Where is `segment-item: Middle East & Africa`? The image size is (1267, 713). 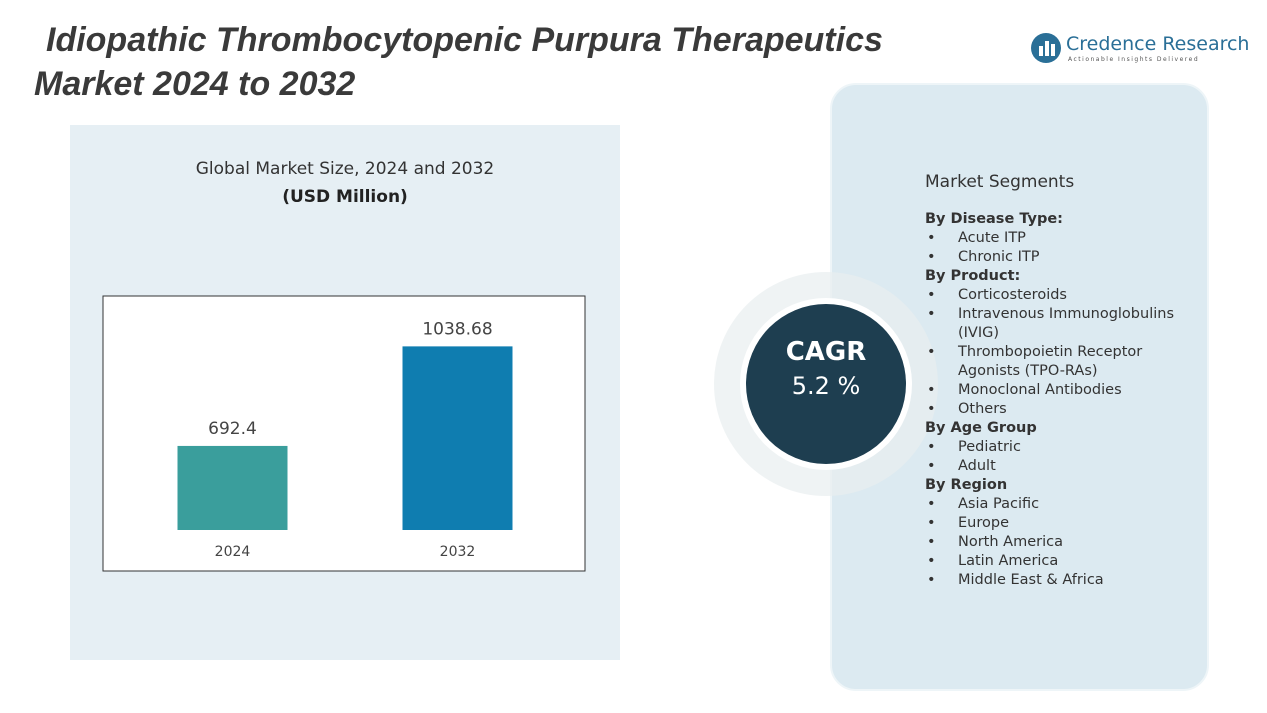
segment-item: Middle East & Africa is located at coordinates (1060, 580).